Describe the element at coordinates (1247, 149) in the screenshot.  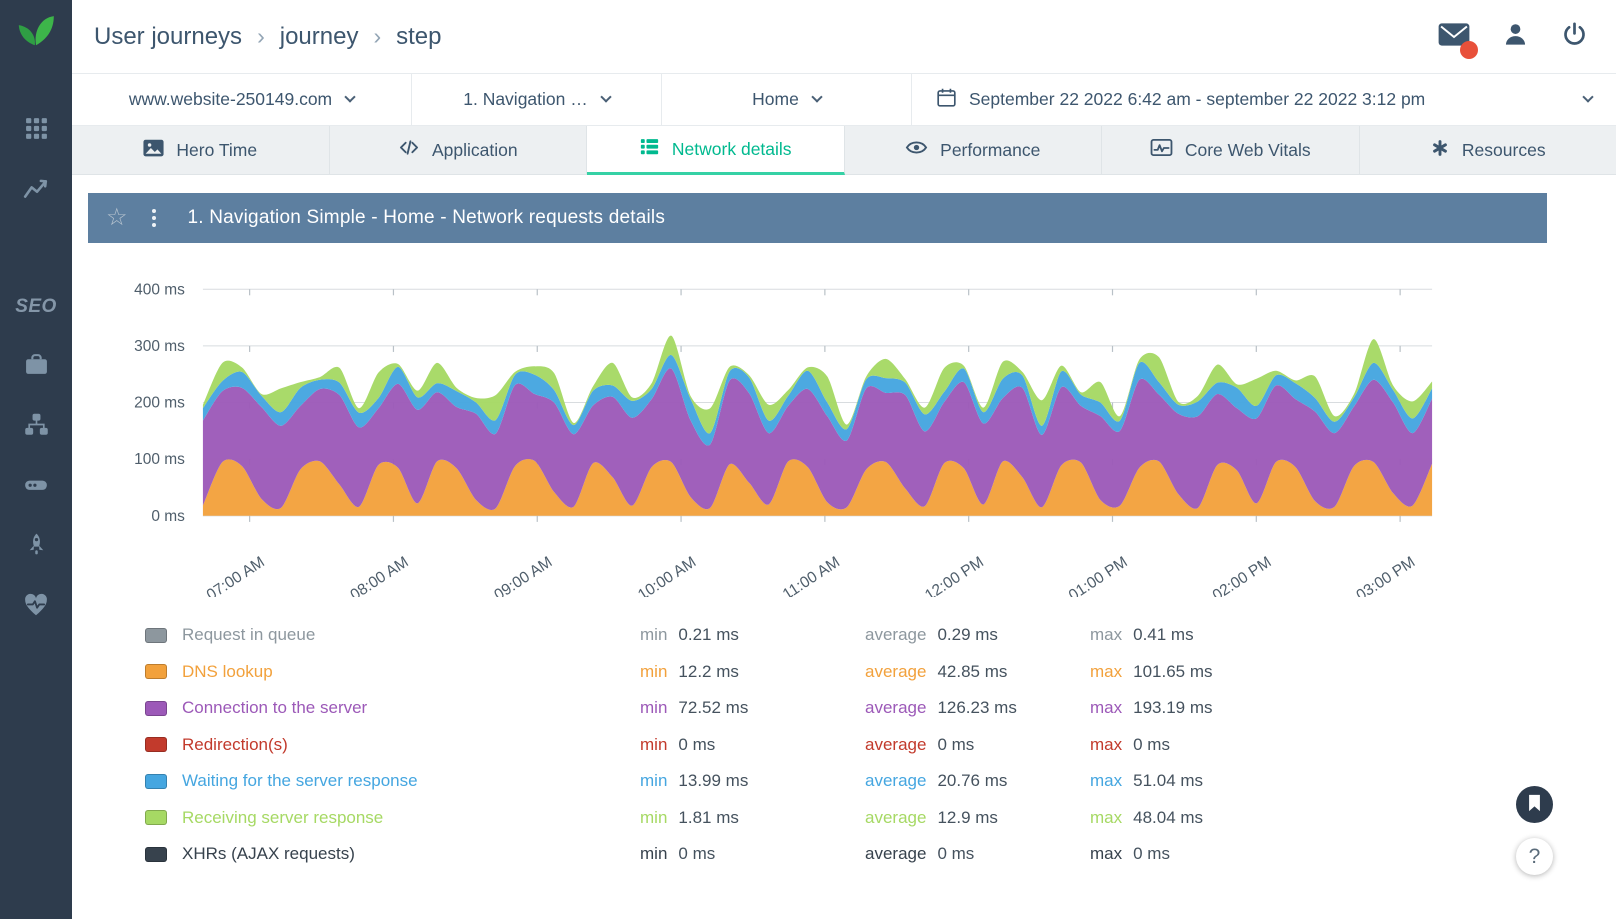
I see `tab-label: Core Web Vitals` at that location.